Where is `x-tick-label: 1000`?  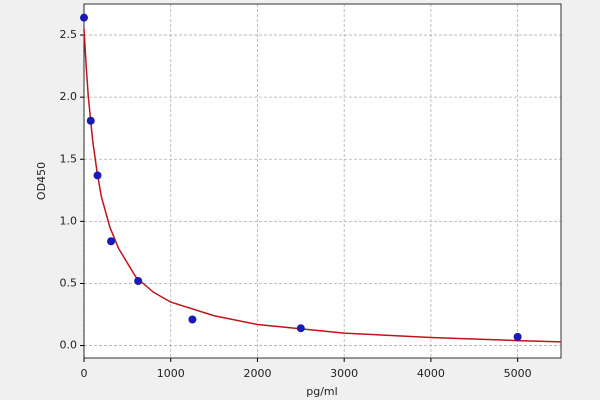
x-tick-label: 1000 is located at coordinates (171, 373).